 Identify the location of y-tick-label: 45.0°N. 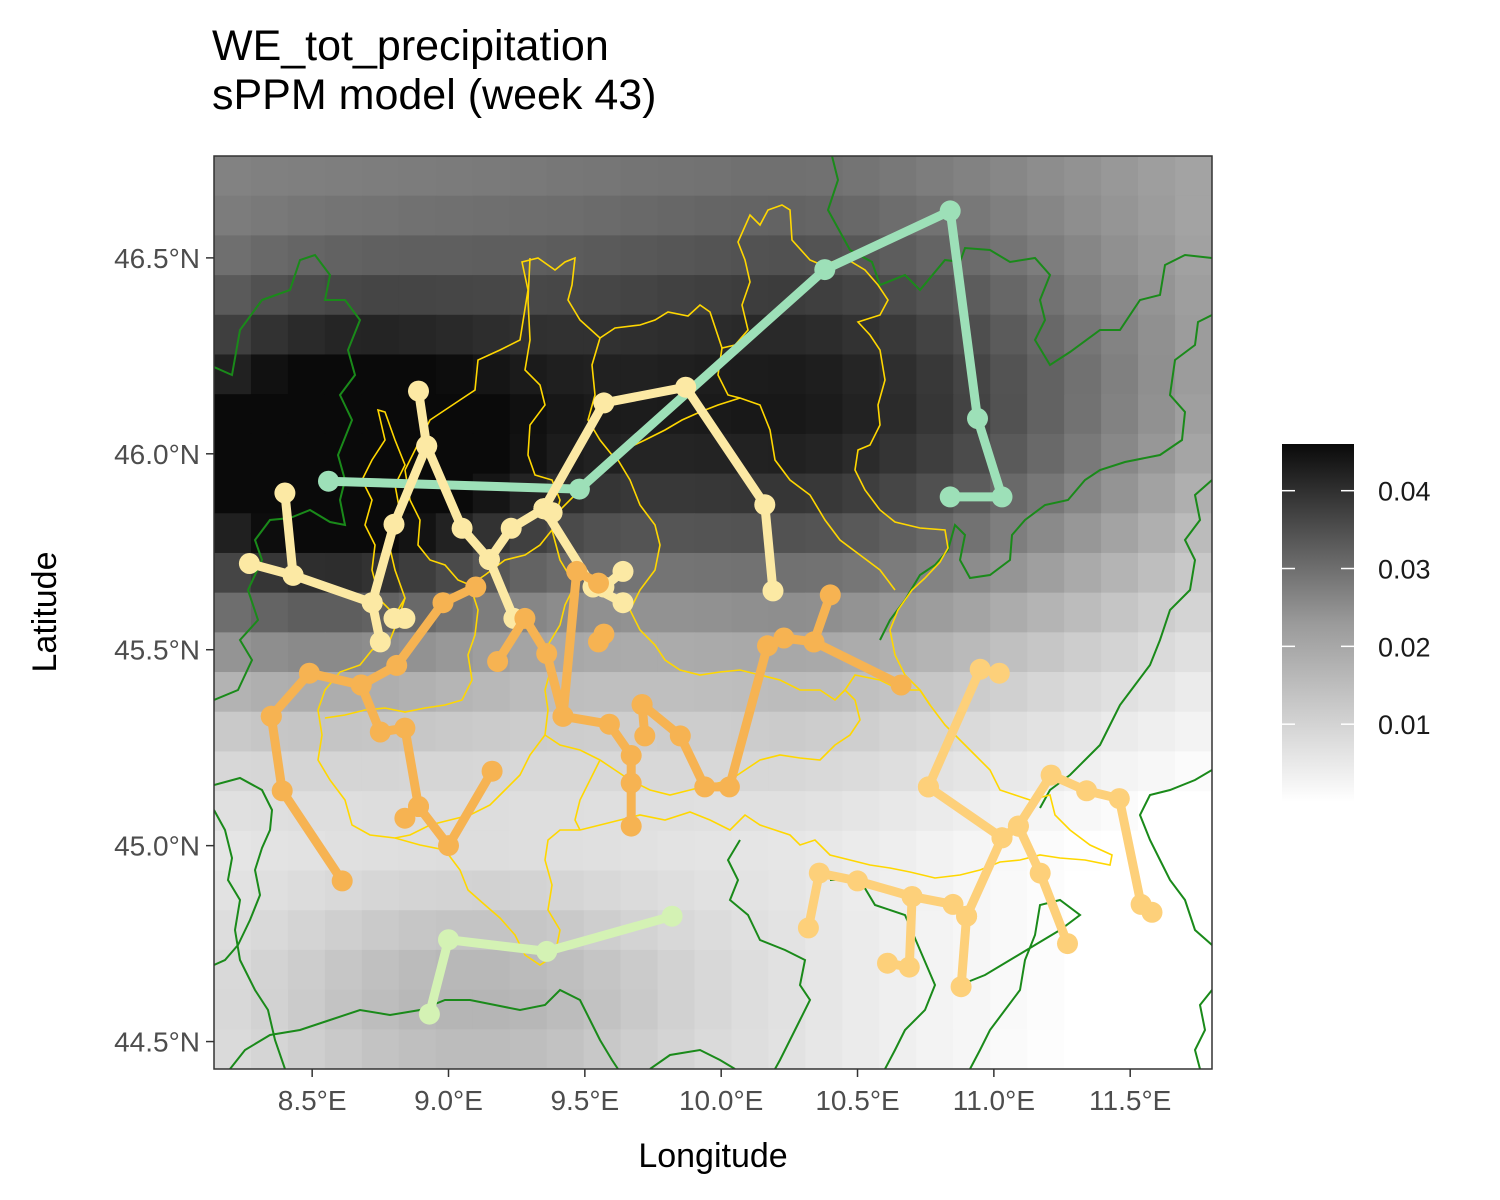
(157, 846).